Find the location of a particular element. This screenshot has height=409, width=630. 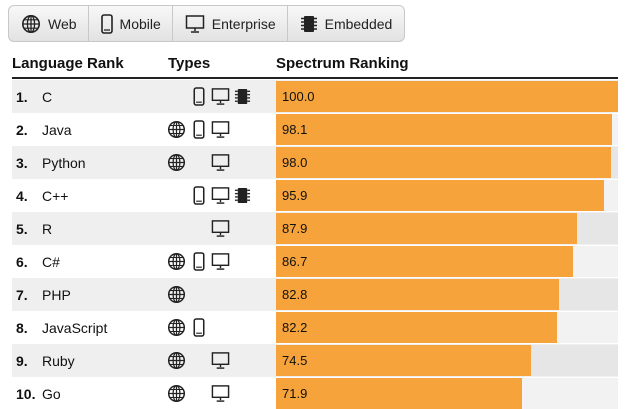

table-row: 8. JavaScript 82.2 is located at coordinates (315, 327).